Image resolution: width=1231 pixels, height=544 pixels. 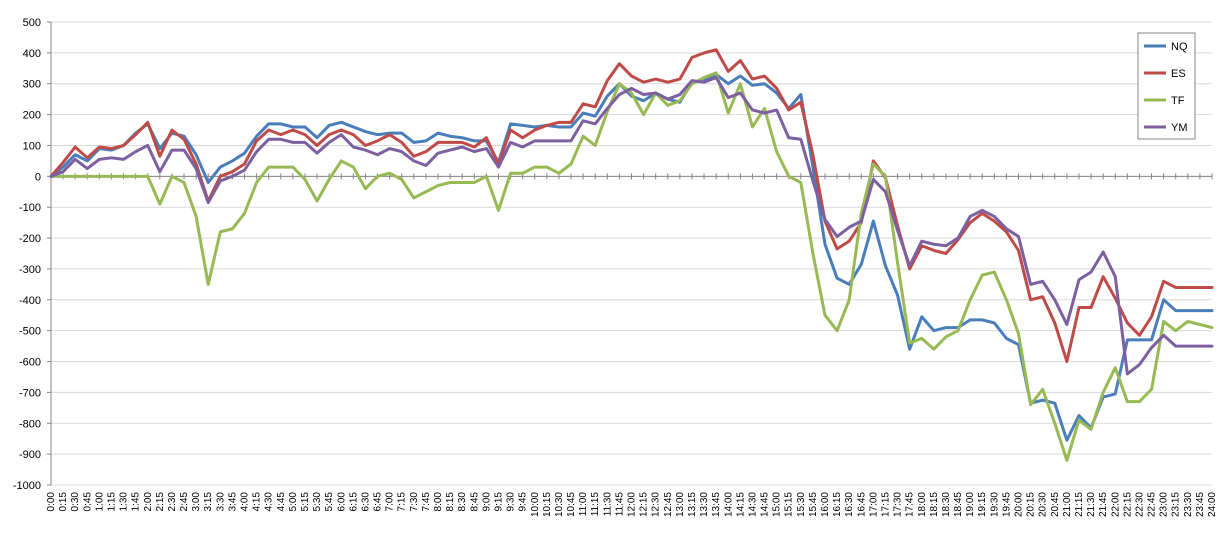 I want to click on x-tick-label: 23:45, so click(x=1200, y=504).